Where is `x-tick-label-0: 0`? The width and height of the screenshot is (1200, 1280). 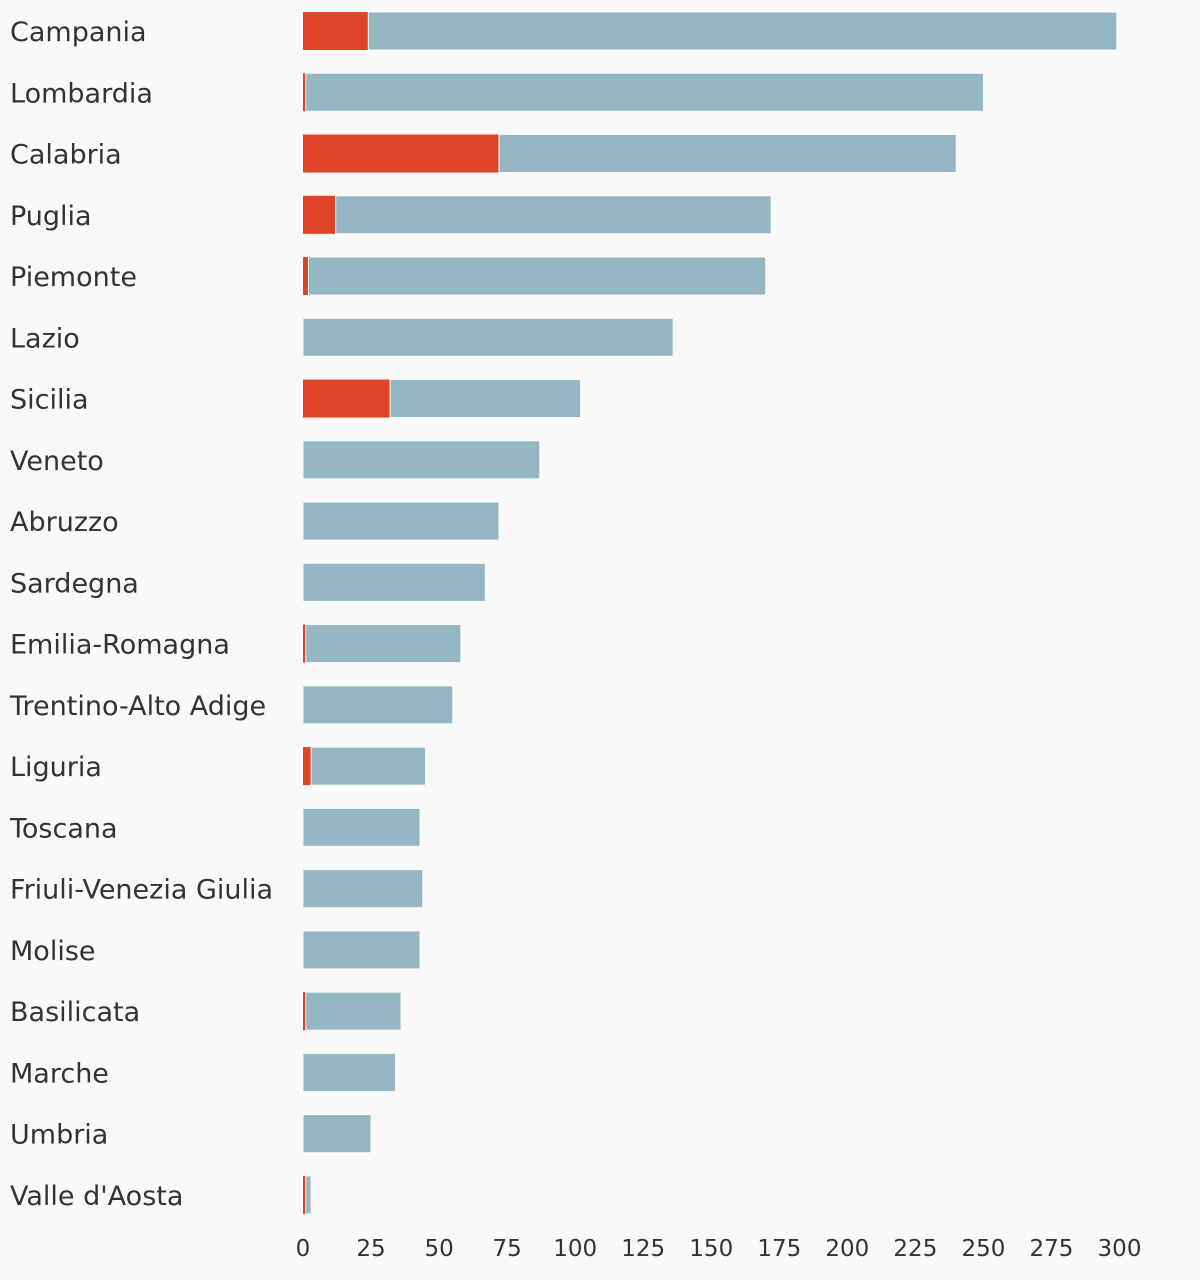 x-tick-label-0: 0 is located at coordinates (303, 1249).